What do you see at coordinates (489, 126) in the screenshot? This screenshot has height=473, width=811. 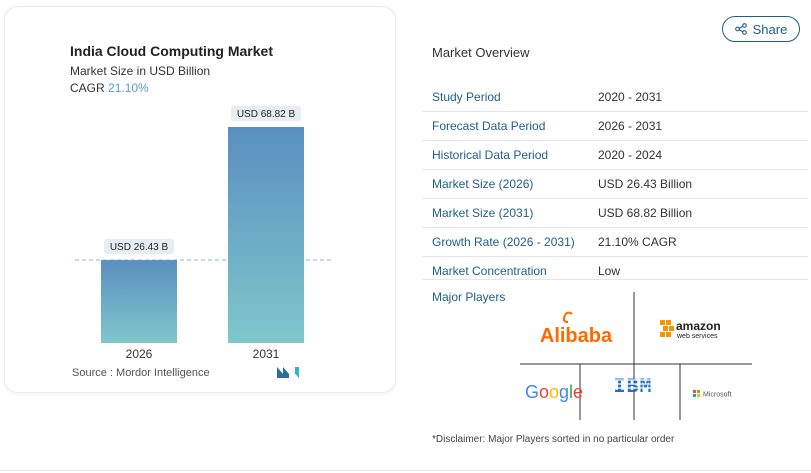 I see `overview-key: Forecast Data Period` at bounding box center [489, 126].